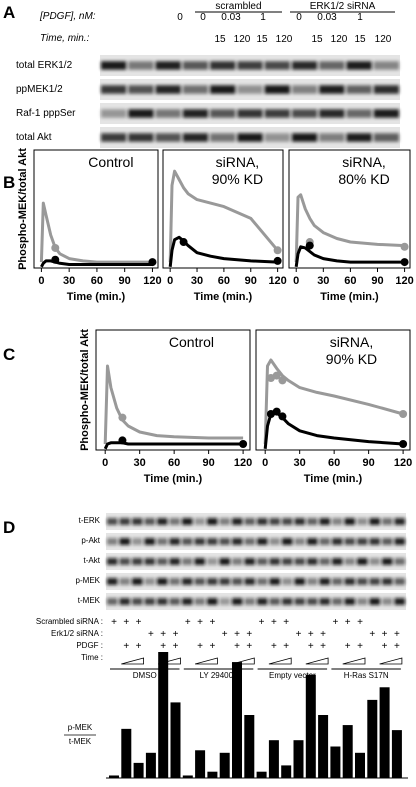  What do you see at coordinates (140, 463) in the screenshot?
I see `x-tick-label: 30` at bounding box center [140, 463].